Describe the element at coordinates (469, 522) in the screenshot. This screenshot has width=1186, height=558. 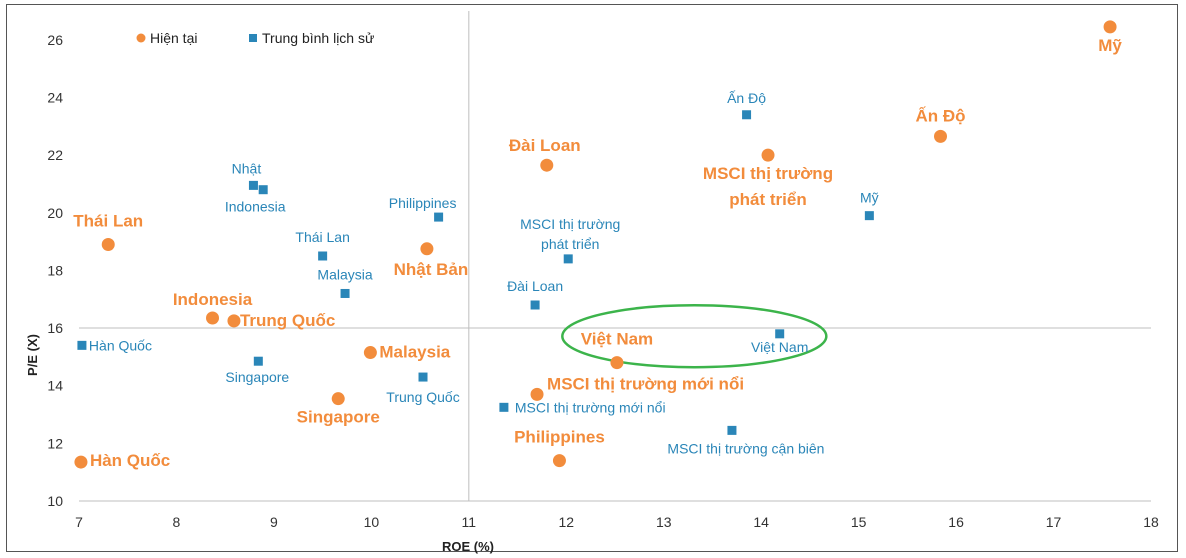
I see `x-tick-label: 11` at that location.